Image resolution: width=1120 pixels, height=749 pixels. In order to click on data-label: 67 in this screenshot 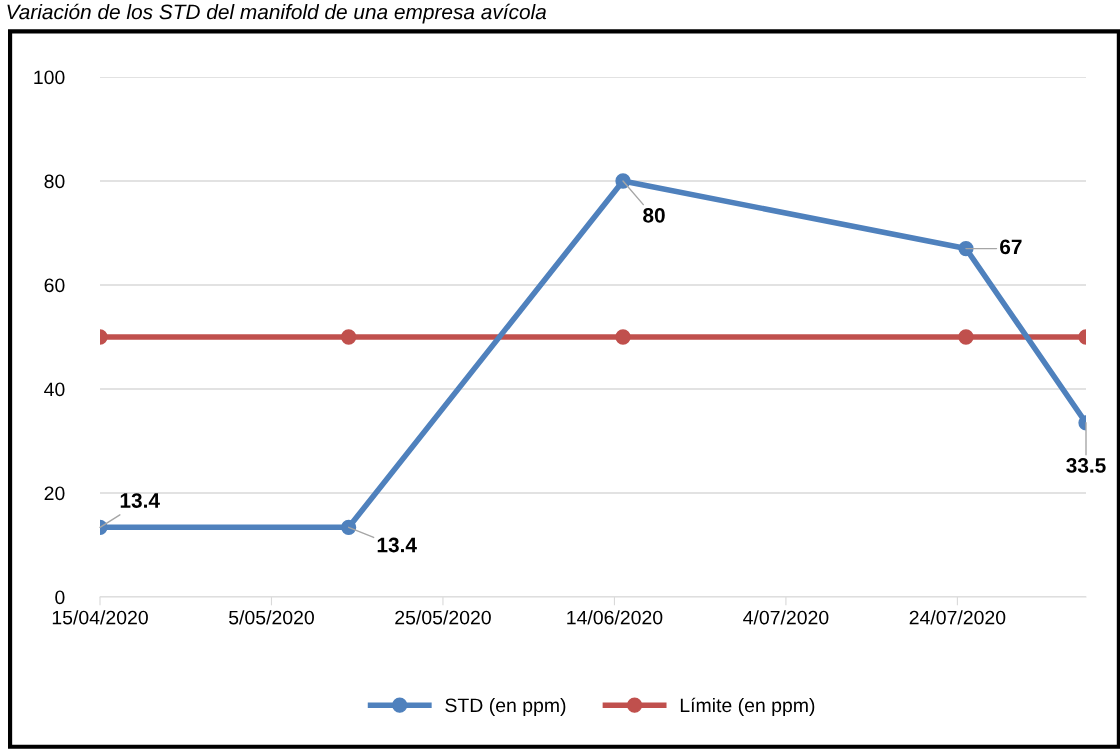, I will do `click(1011, 247)`.